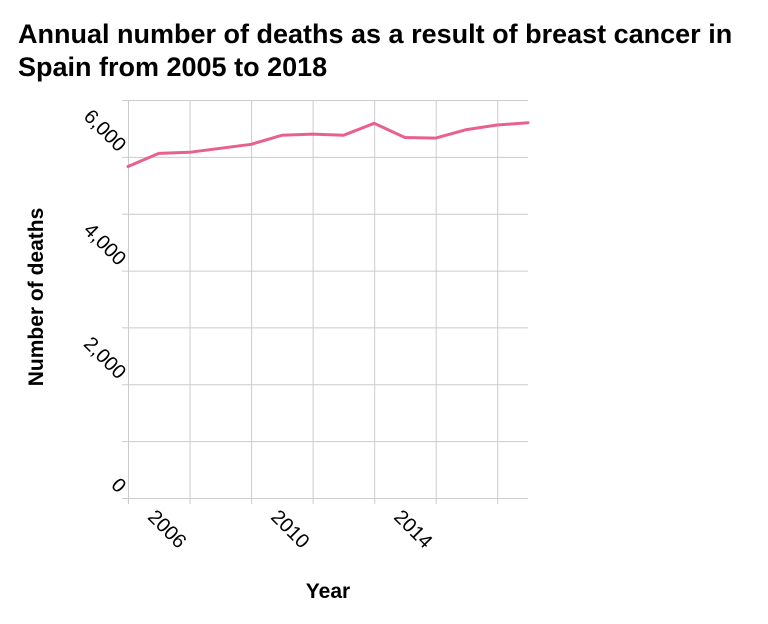  What do you see at coordinates (36, 297) in the screenshot?
I see `y-axis-title: Number of deaths` at bounding box center [36, 297].